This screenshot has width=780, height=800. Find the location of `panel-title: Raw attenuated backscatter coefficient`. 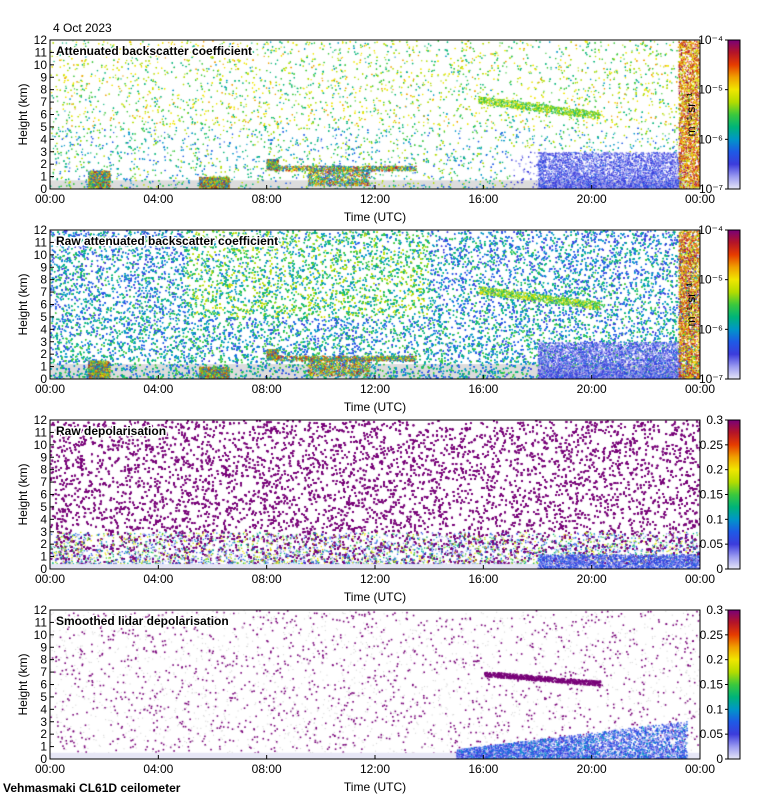

panel-title: Raw attenuated backscatter coefficient is located at coordinates (167, 241).